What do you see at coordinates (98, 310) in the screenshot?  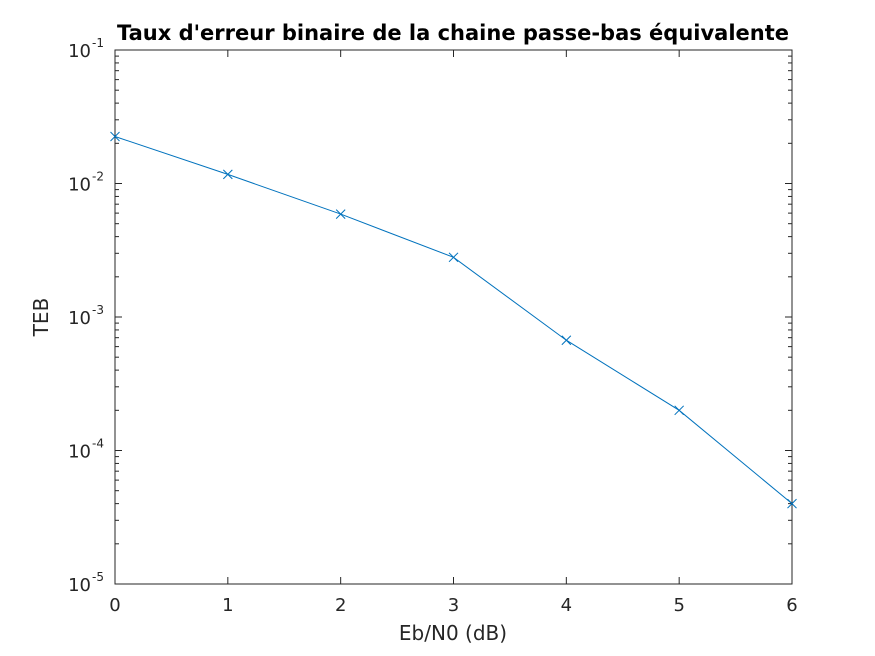 I see `y-tick-exponent: -3` at bounding box center [98, 310].